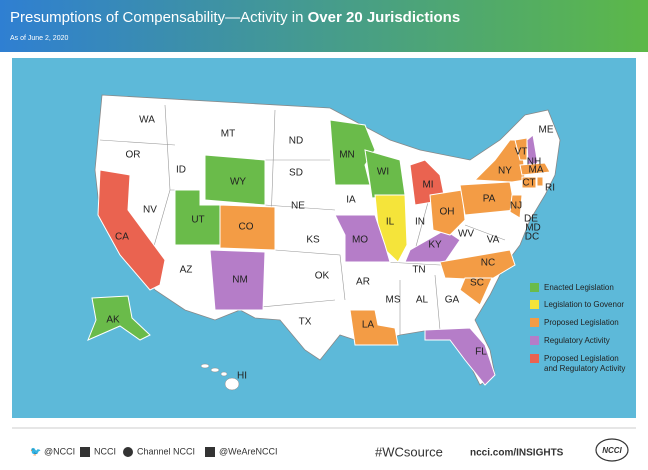  Describe the element at coordinates (122, 237) in the screenshot. I see `state-label: CA` at that location.